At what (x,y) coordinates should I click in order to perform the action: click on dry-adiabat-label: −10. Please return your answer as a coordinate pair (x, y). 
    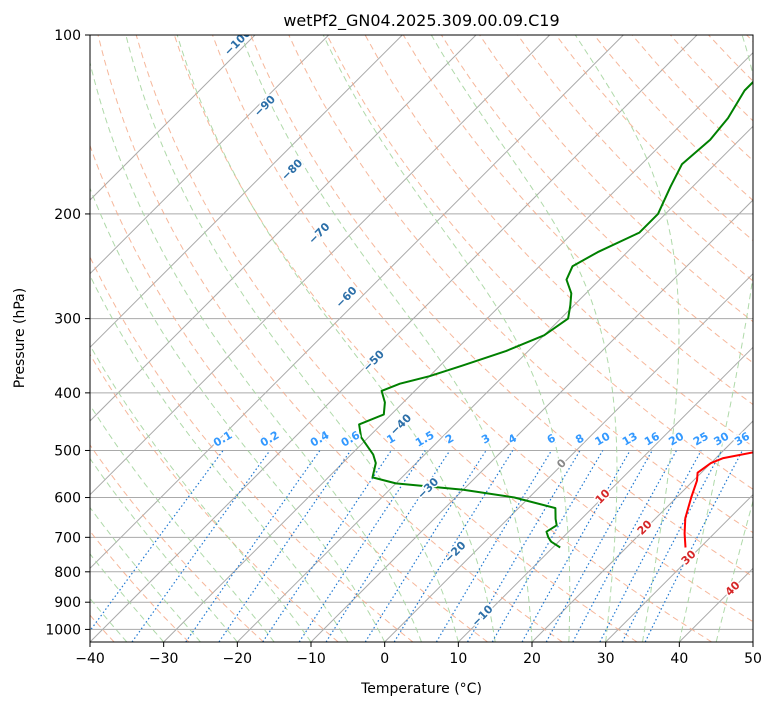
    Looking at the image, I should click on (482, 615).